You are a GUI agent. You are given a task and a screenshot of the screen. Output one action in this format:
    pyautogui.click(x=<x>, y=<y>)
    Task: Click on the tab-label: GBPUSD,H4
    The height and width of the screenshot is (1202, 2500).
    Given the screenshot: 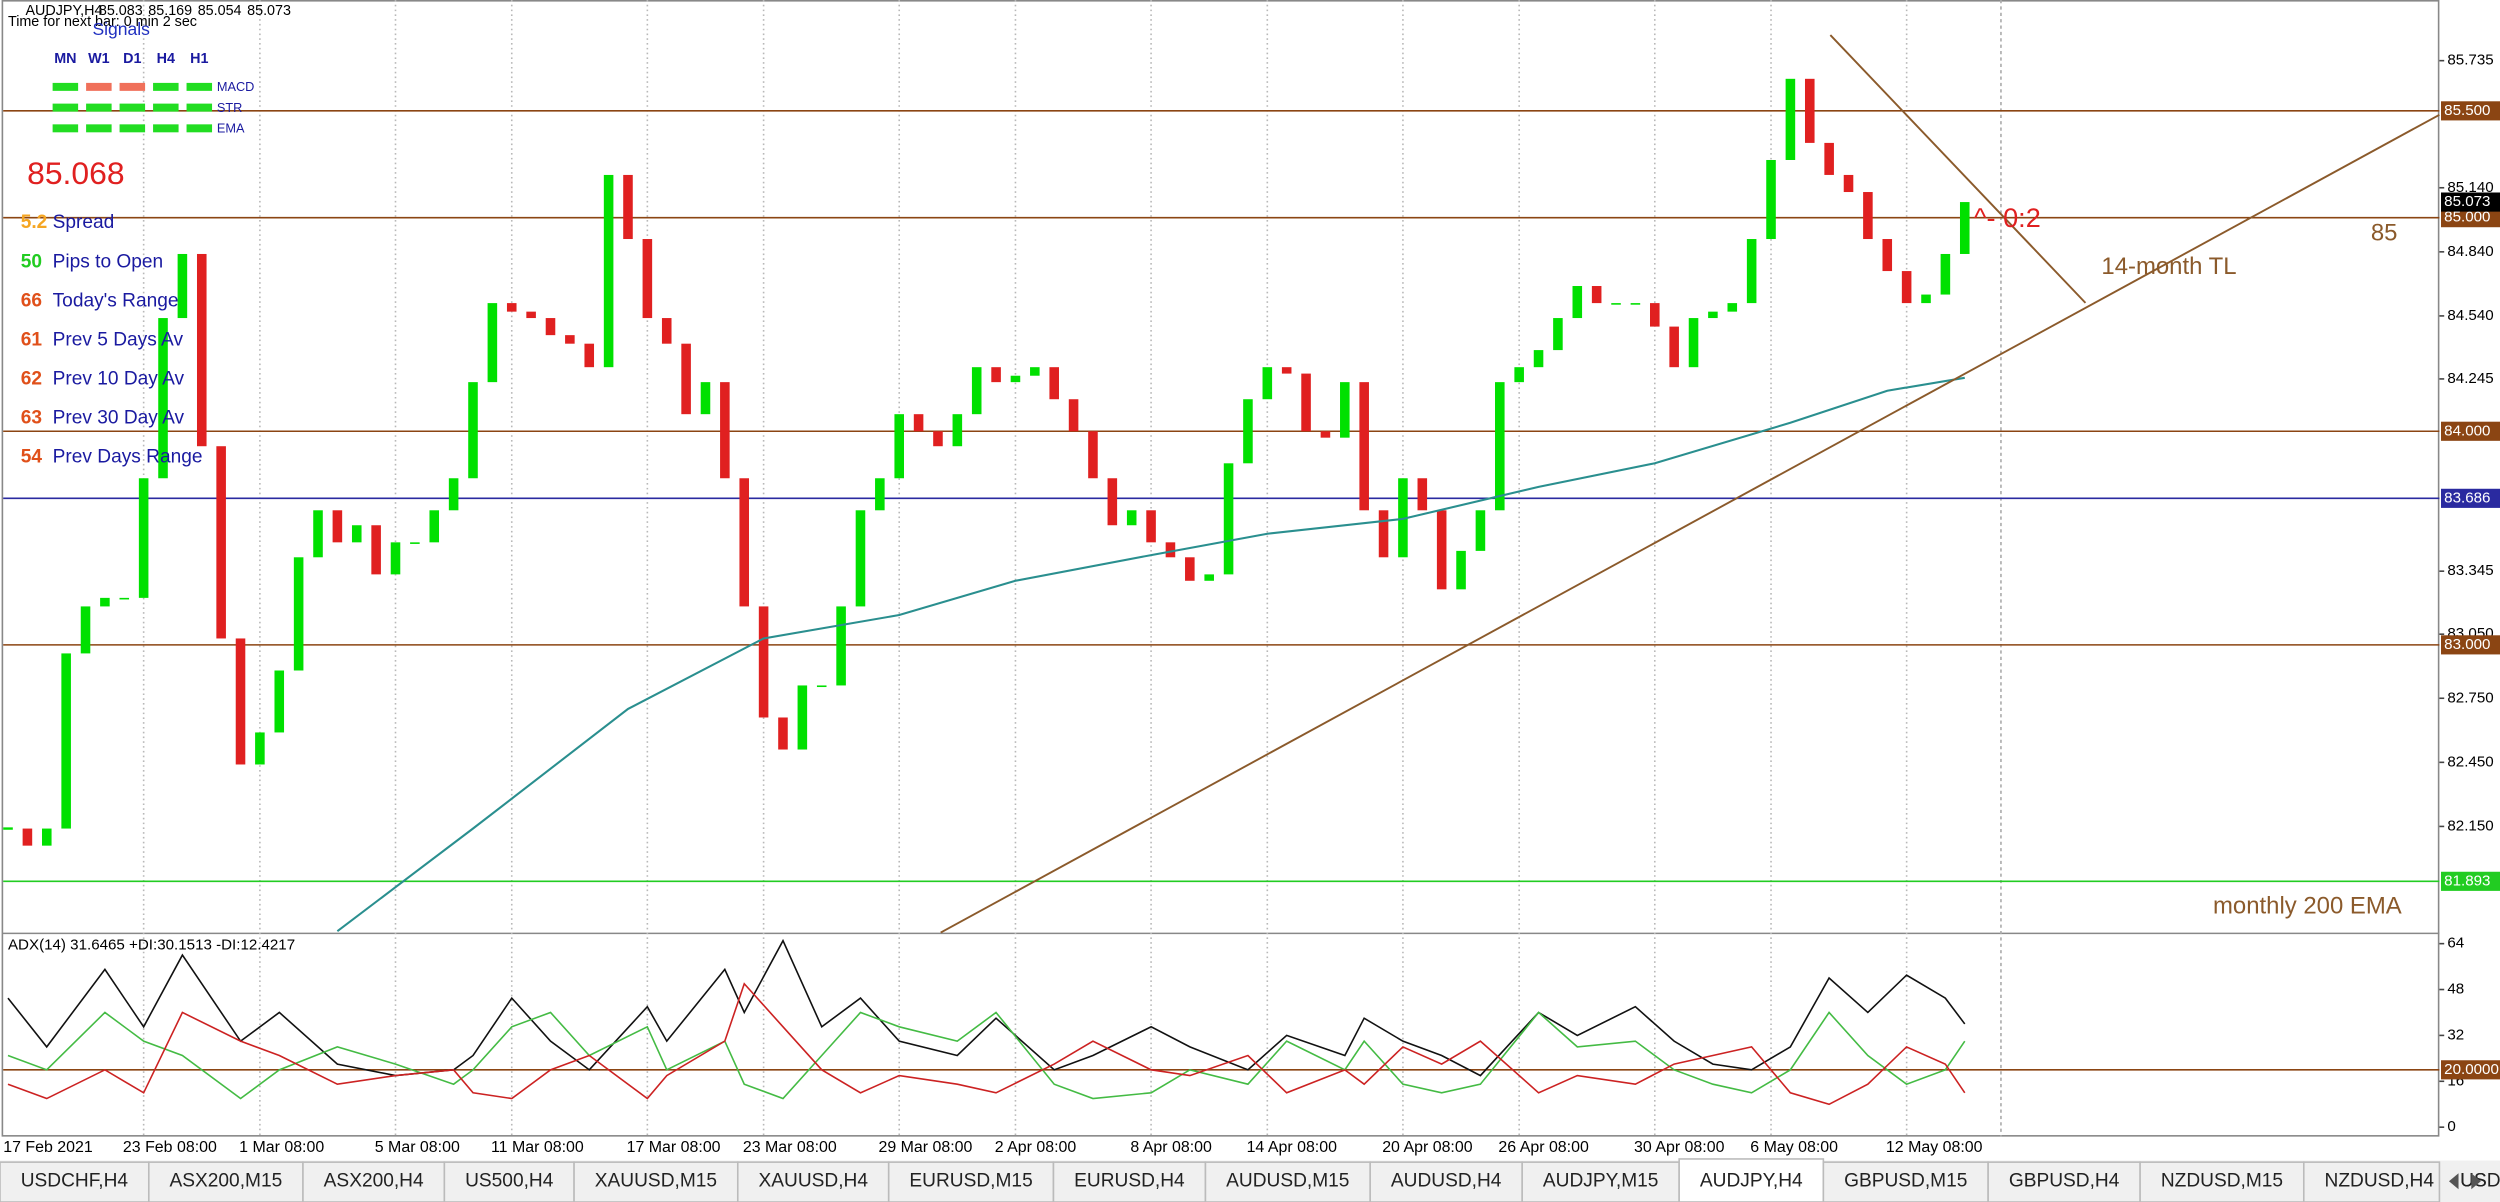 What is the action you would take?
    pyautogui.click(x=2064, y=1180)
    